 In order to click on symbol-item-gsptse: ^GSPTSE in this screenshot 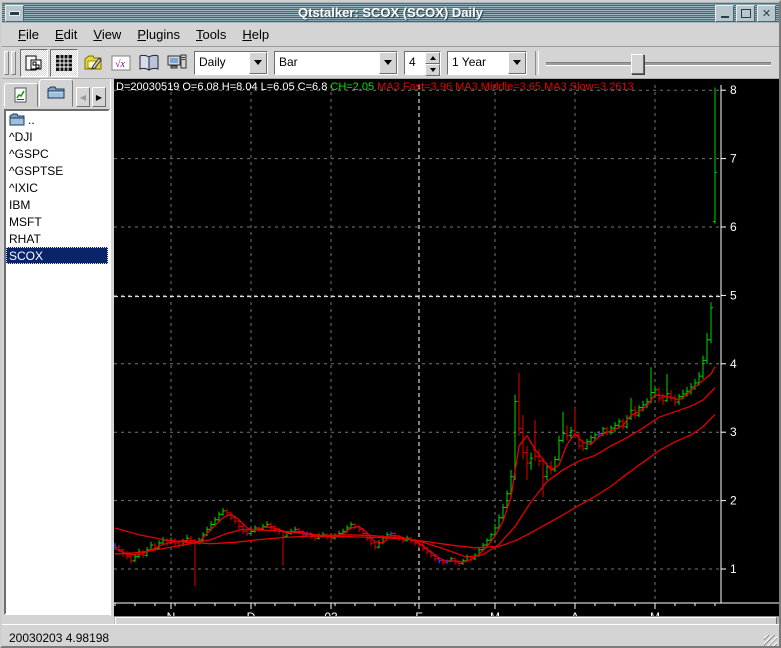, I will do `click(36, 170)`.